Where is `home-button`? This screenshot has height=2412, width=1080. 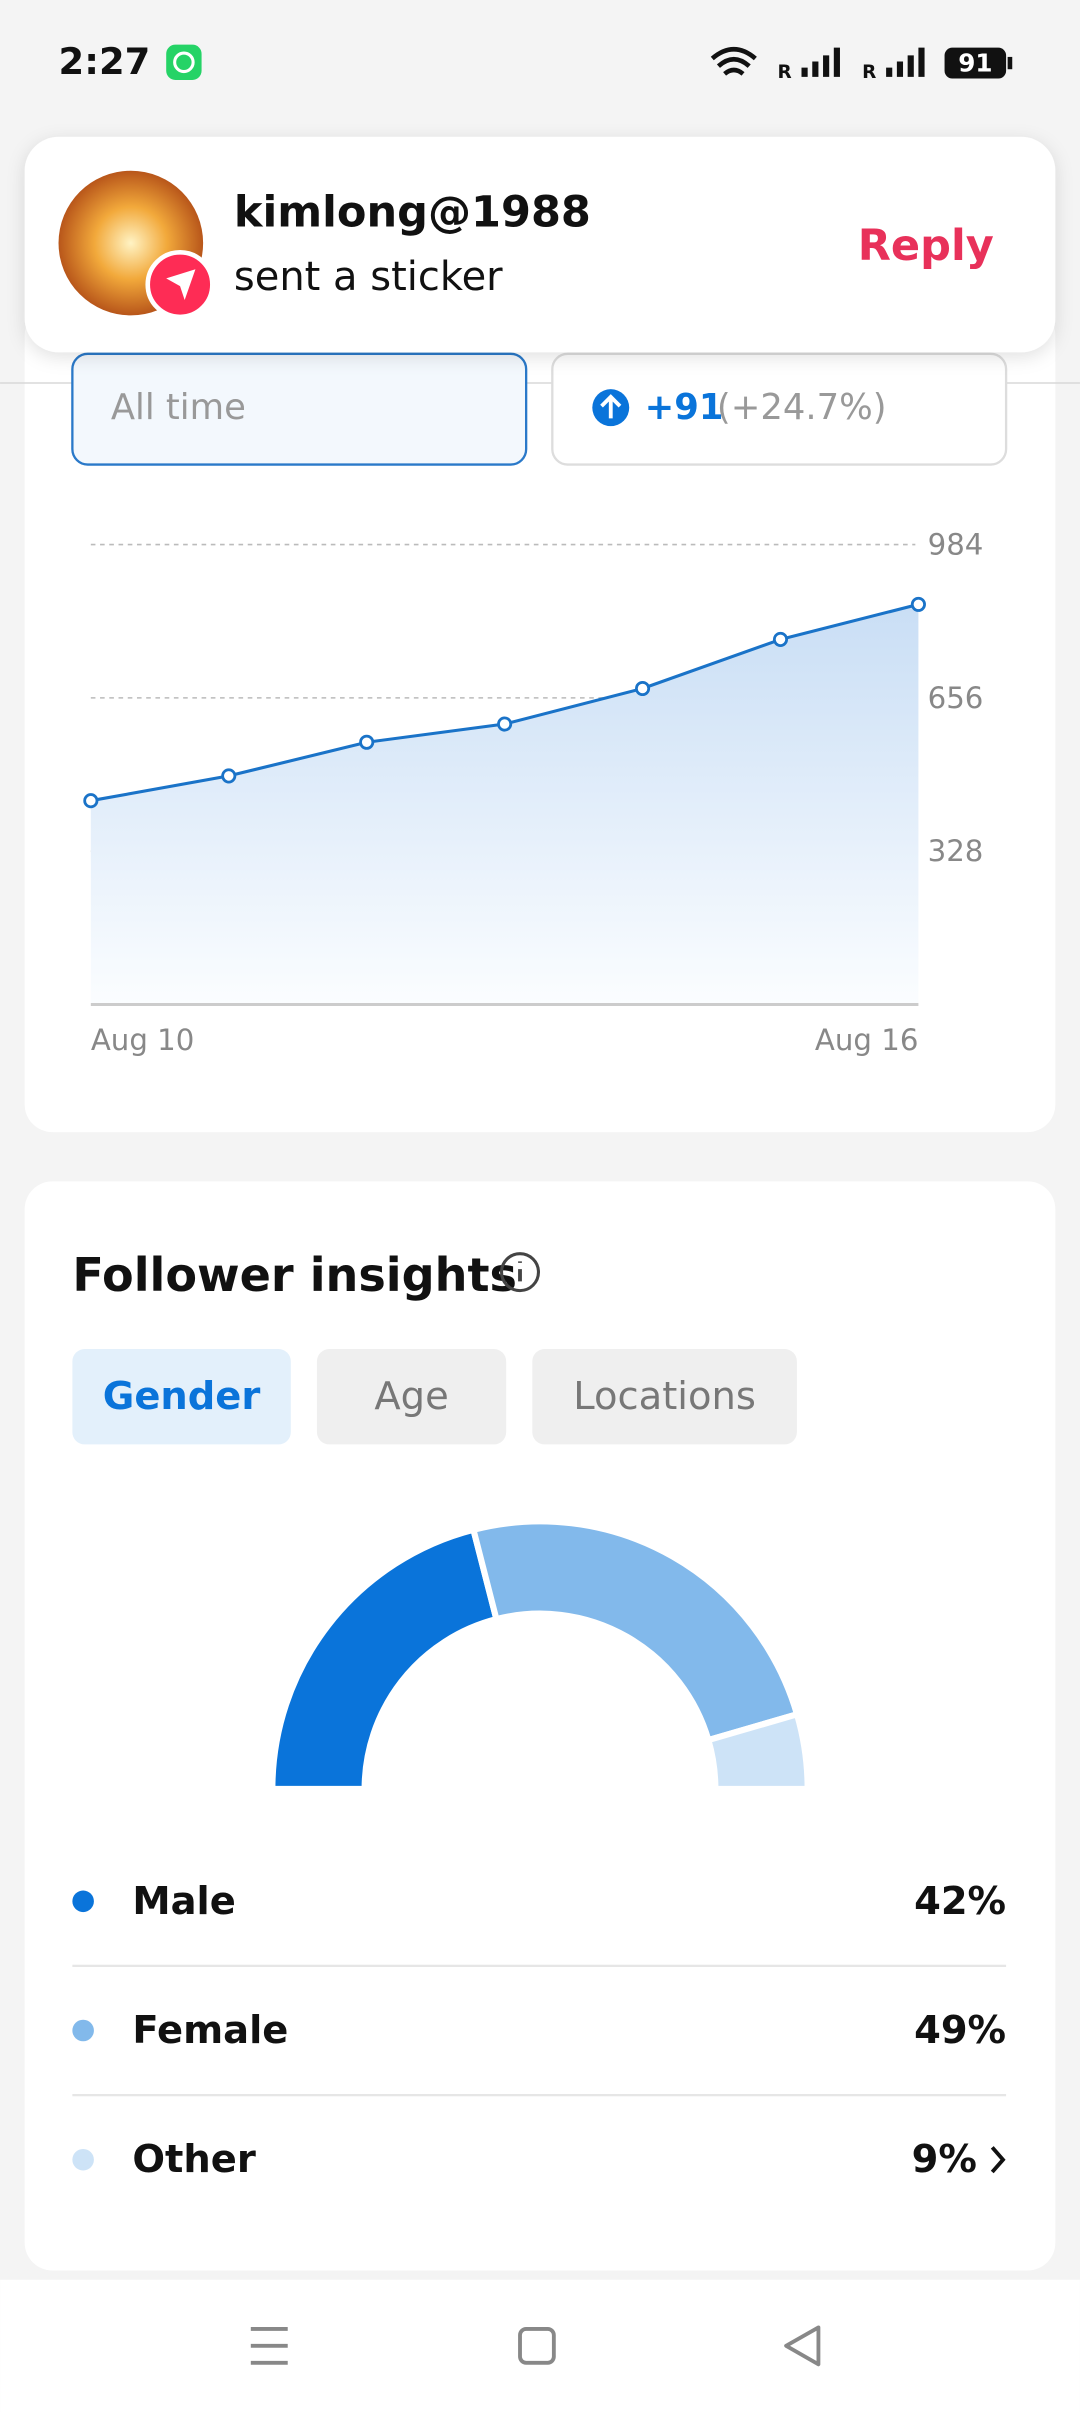
home-button is located at coordinates (537, 2346).